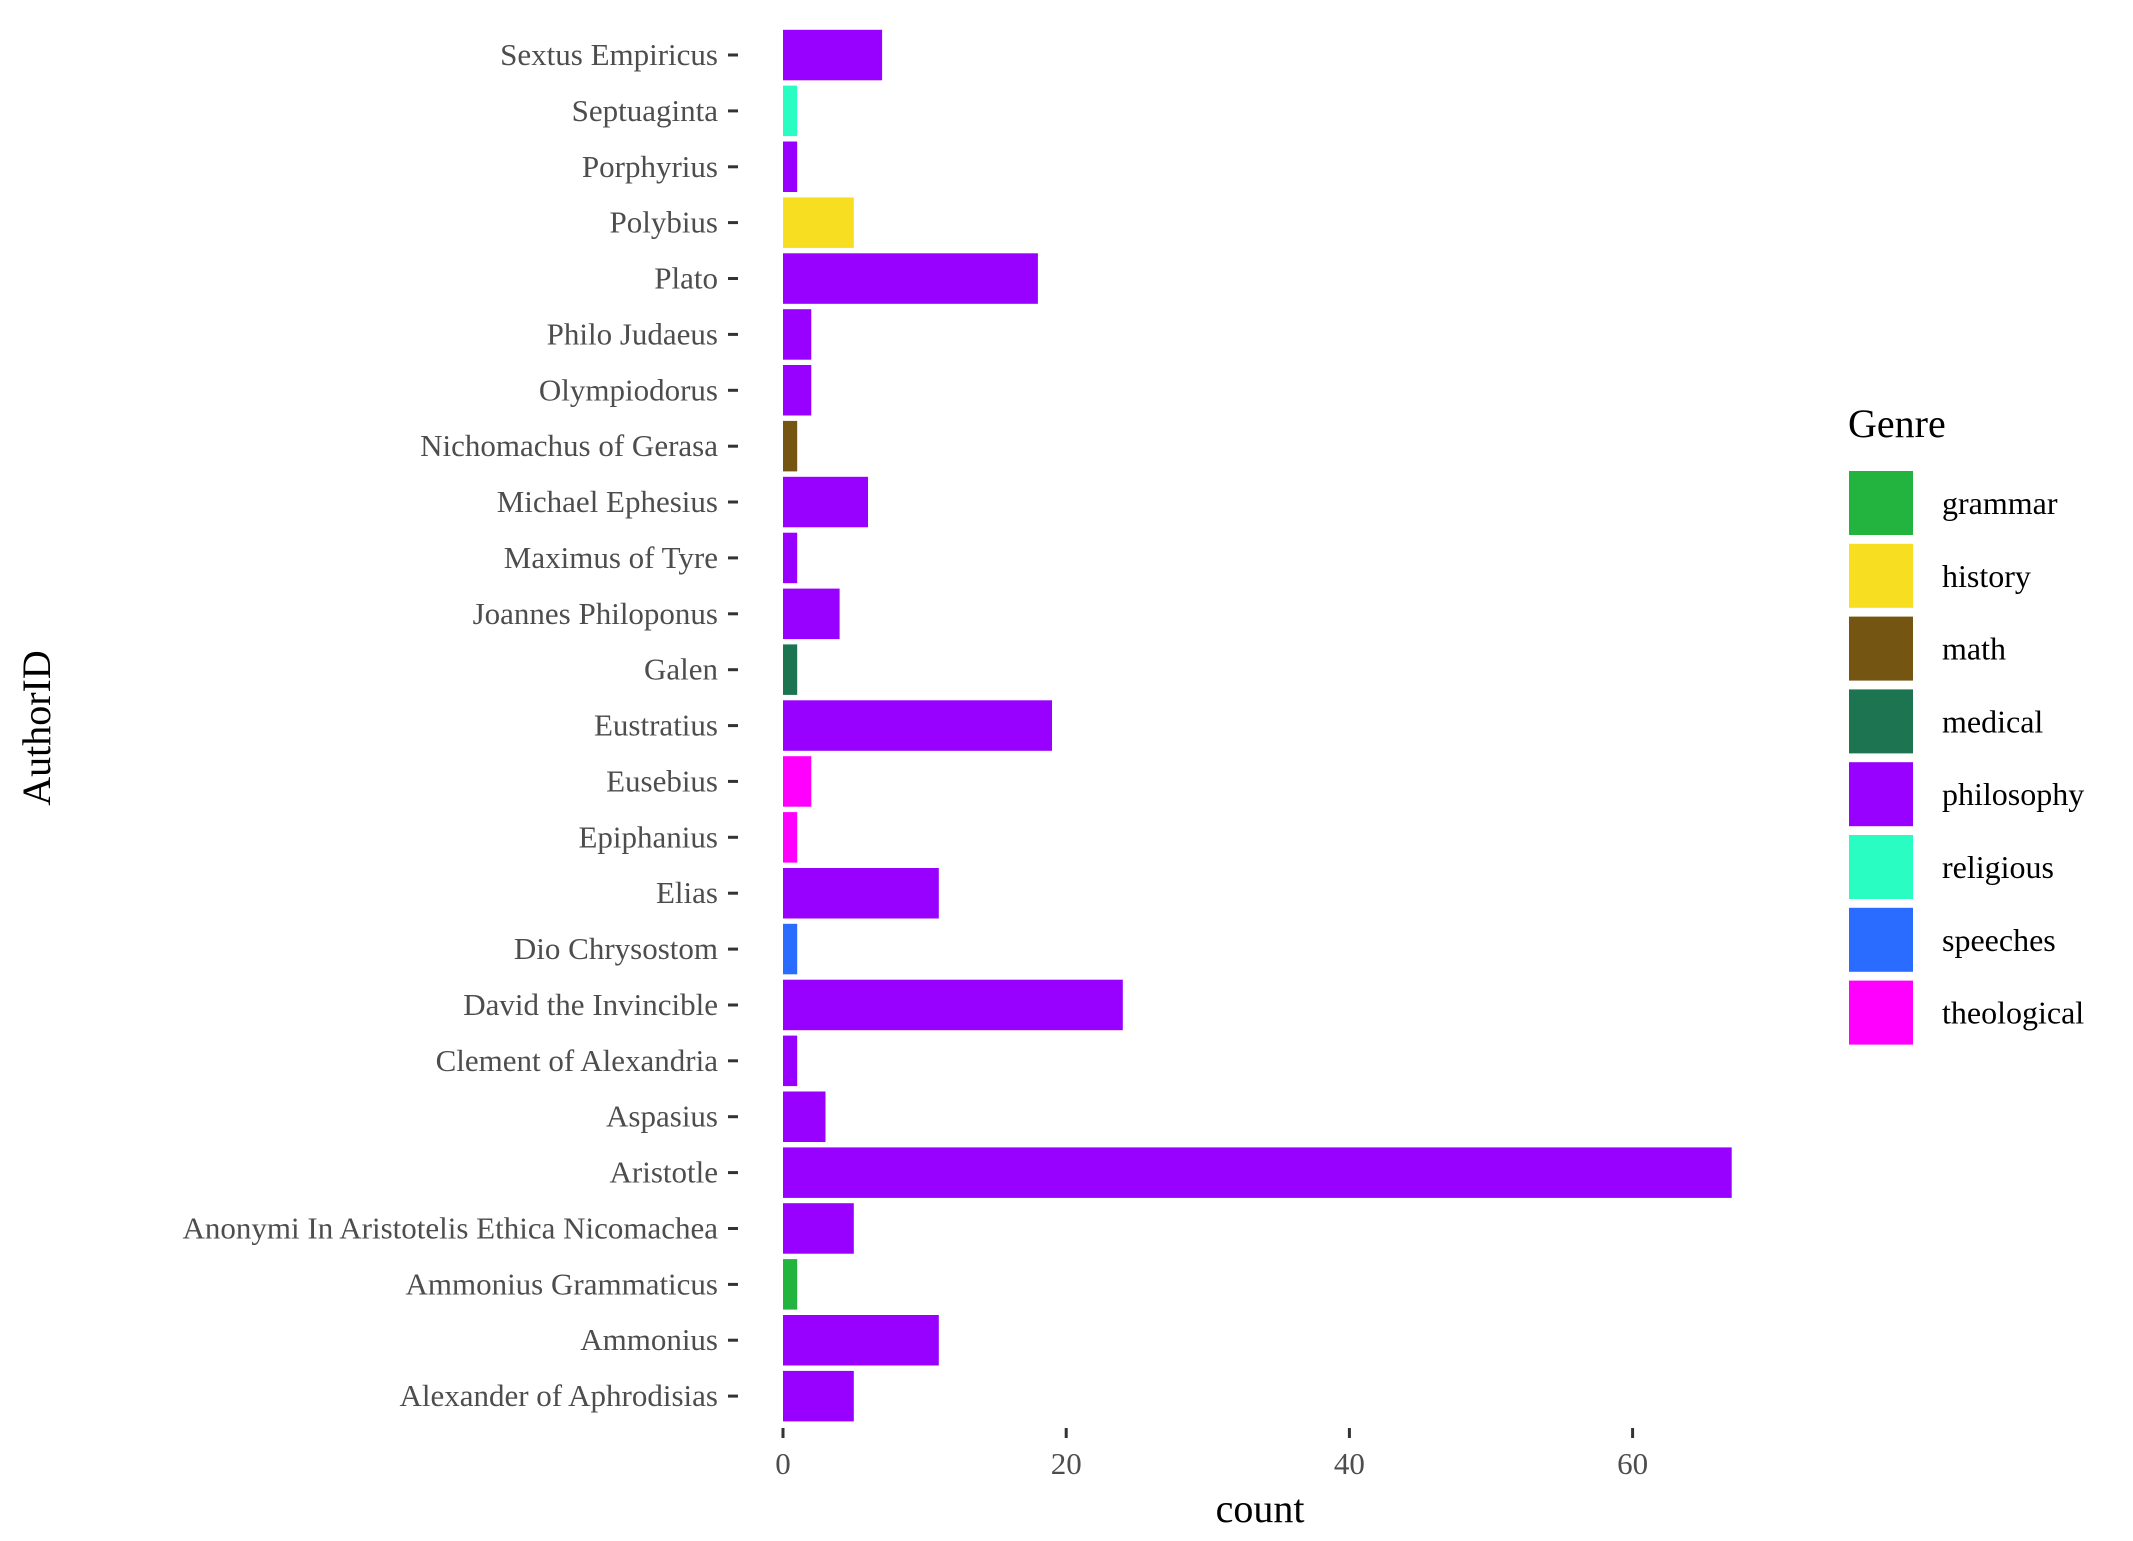 Image resolution: width=2133 pixels, height=1541 pixels. Describe the element at coordinates (663, 222) in the screenshot. I see `y-tick-label: Polybius` at that location.